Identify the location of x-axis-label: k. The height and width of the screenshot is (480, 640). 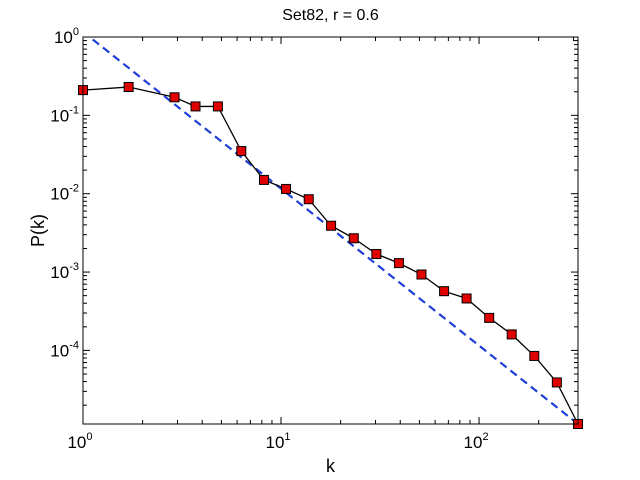
(331, 466).